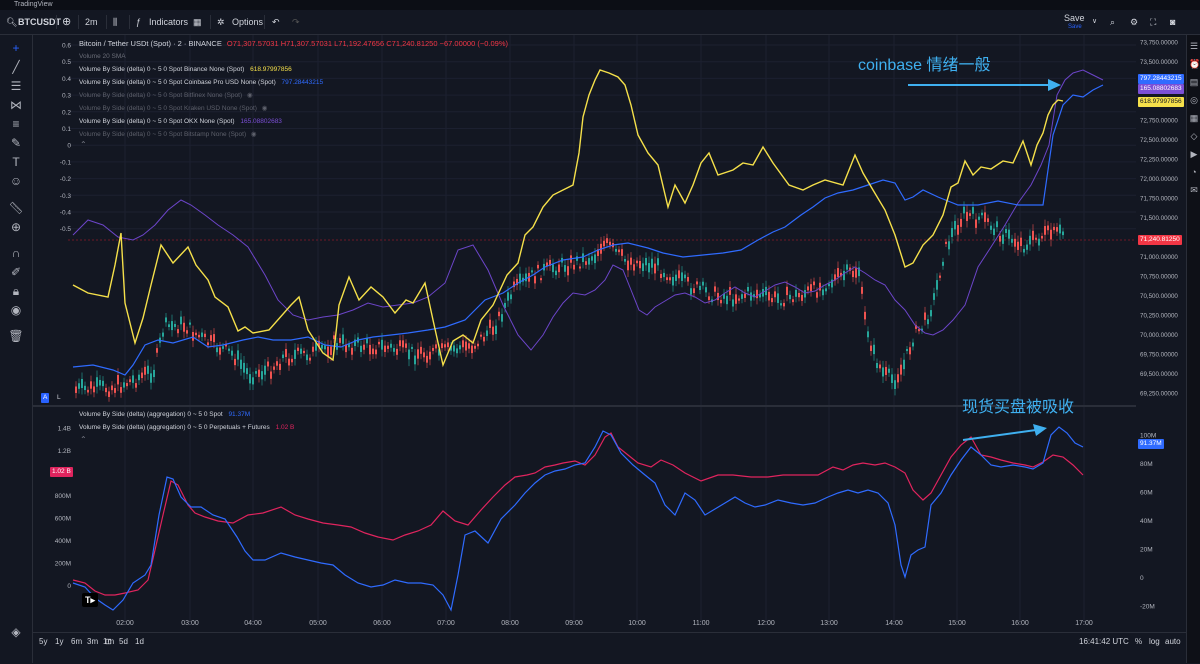  Describe the element at coordinates (16, 48) in the screenshot. I see `crosshair-icon: +` at that location.